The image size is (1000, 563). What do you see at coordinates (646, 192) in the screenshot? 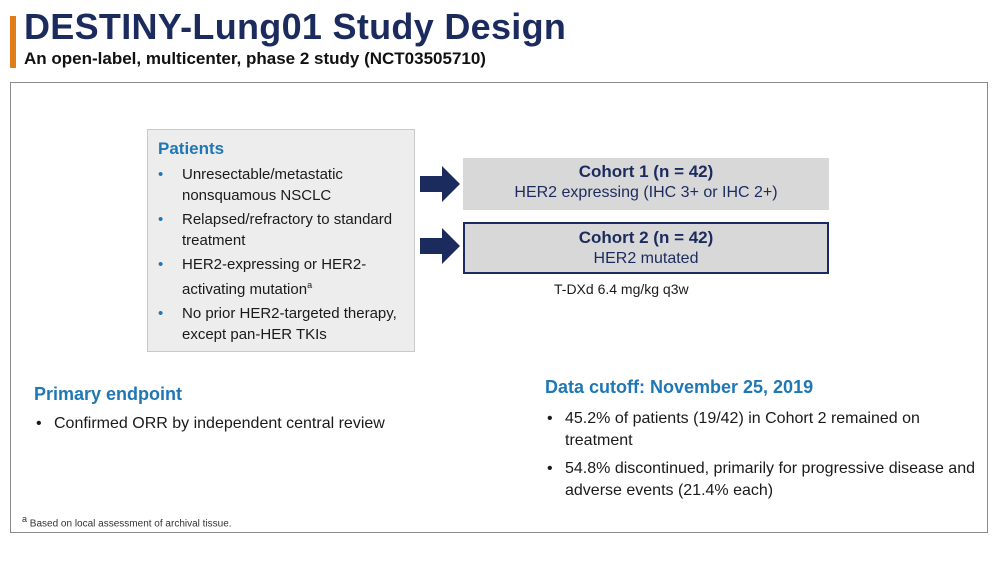
I see `cohort-1-description: HER2 expressing (IHC 3+ or IHC 2+)` at bounding box center [646, 192].